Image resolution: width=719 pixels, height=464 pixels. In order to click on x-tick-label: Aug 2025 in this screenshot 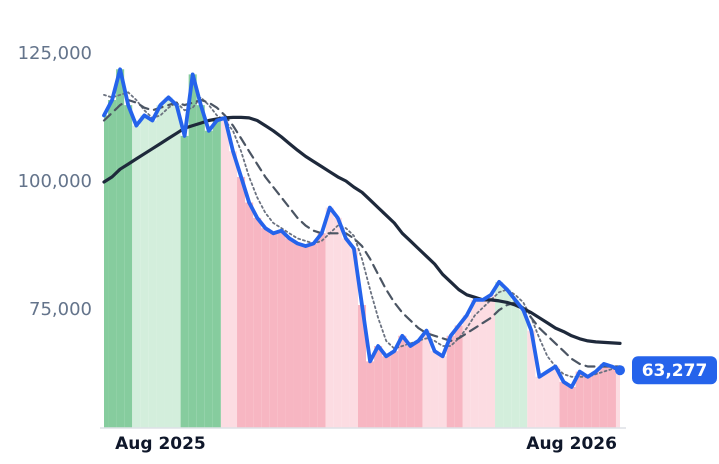, I will do `click(160, 444)`.